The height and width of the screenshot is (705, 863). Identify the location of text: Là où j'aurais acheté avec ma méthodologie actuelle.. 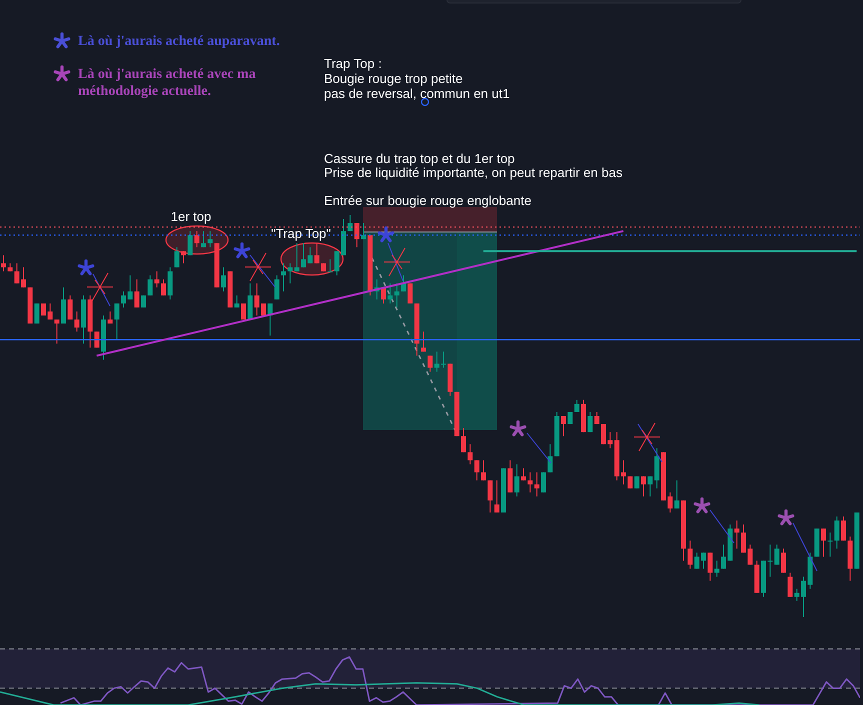
(167, 83).